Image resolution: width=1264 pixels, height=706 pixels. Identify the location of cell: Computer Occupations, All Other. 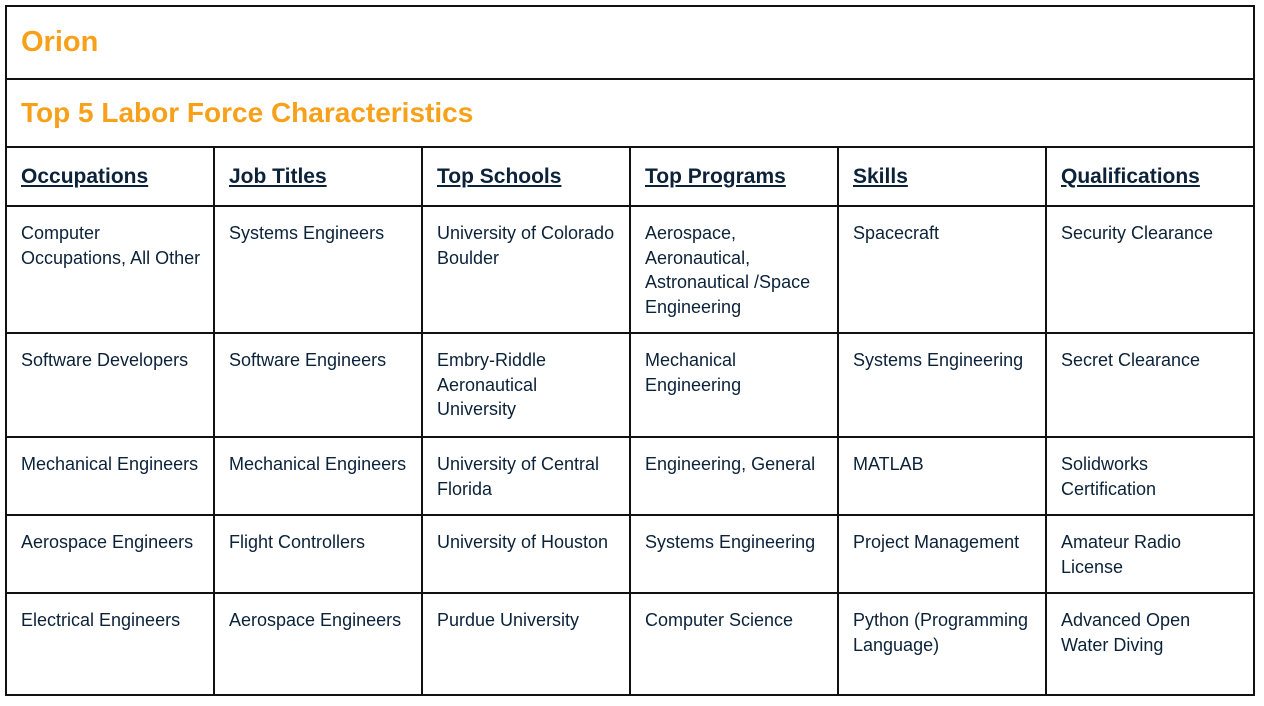
(110, 269).